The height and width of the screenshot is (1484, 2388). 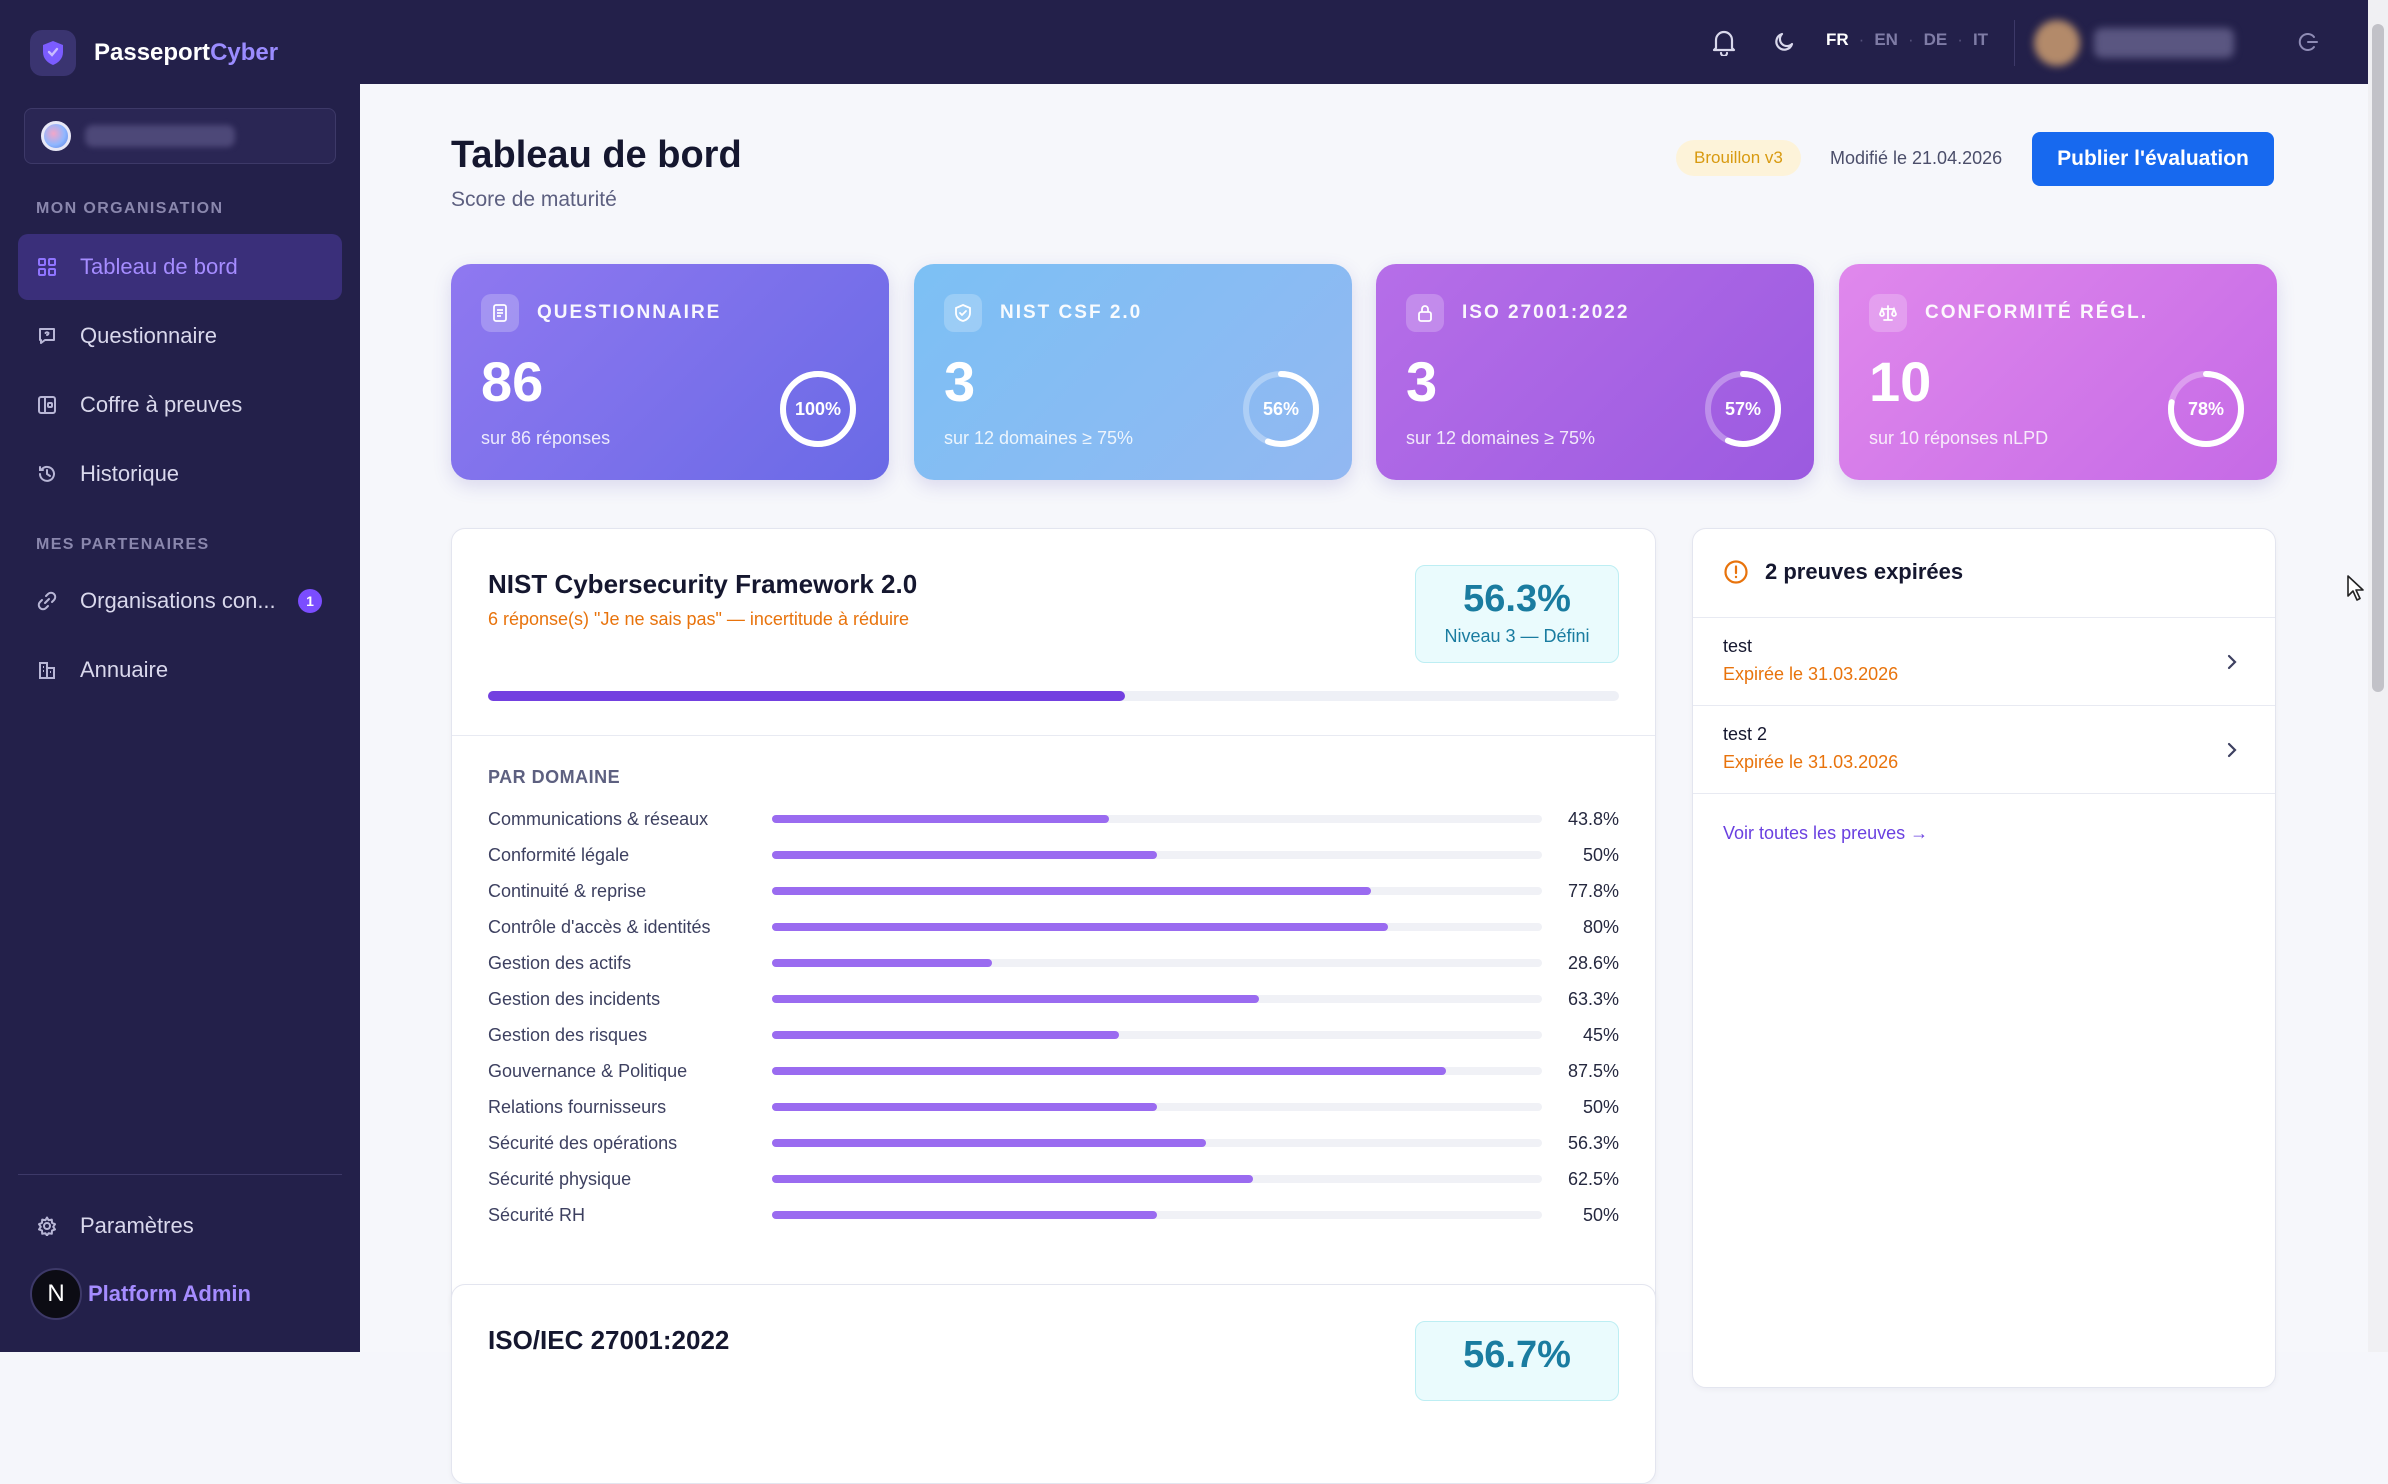 I want to click on publish-evaluation-button: Publier l'évaluation, so click(x=2153, y=159).